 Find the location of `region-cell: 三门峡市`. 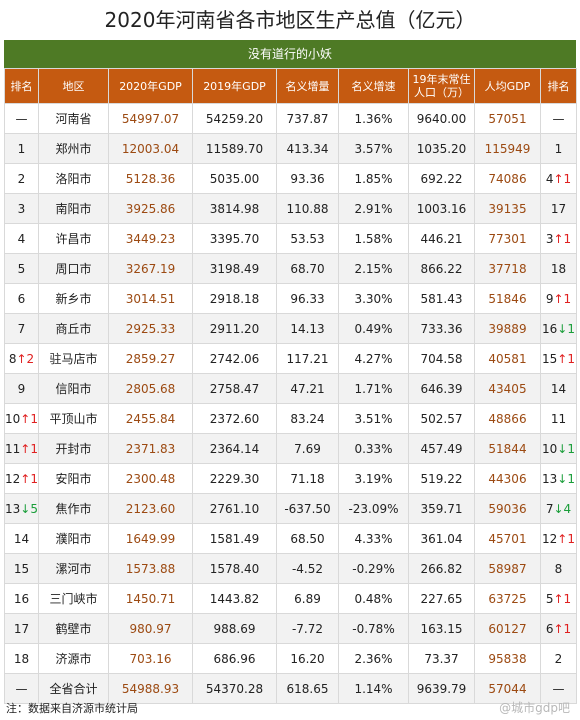

region-cell: 三门峡市 is located at coordinates (73, 598).